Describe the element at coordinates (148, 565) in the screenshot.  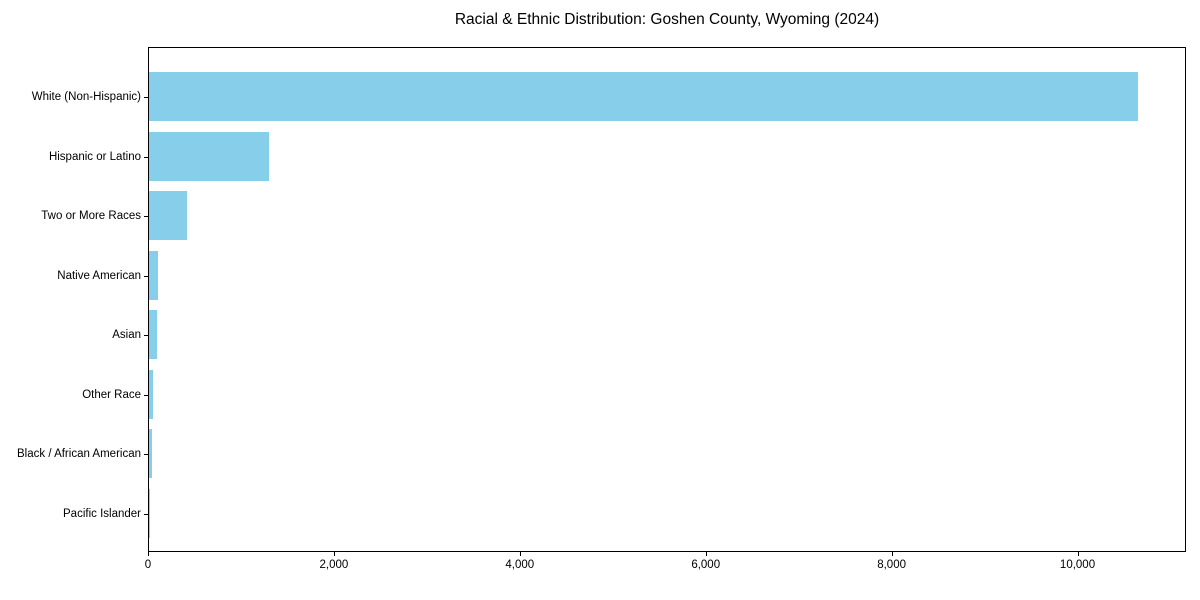
I see `x-tick-label-0: 0` at that location.